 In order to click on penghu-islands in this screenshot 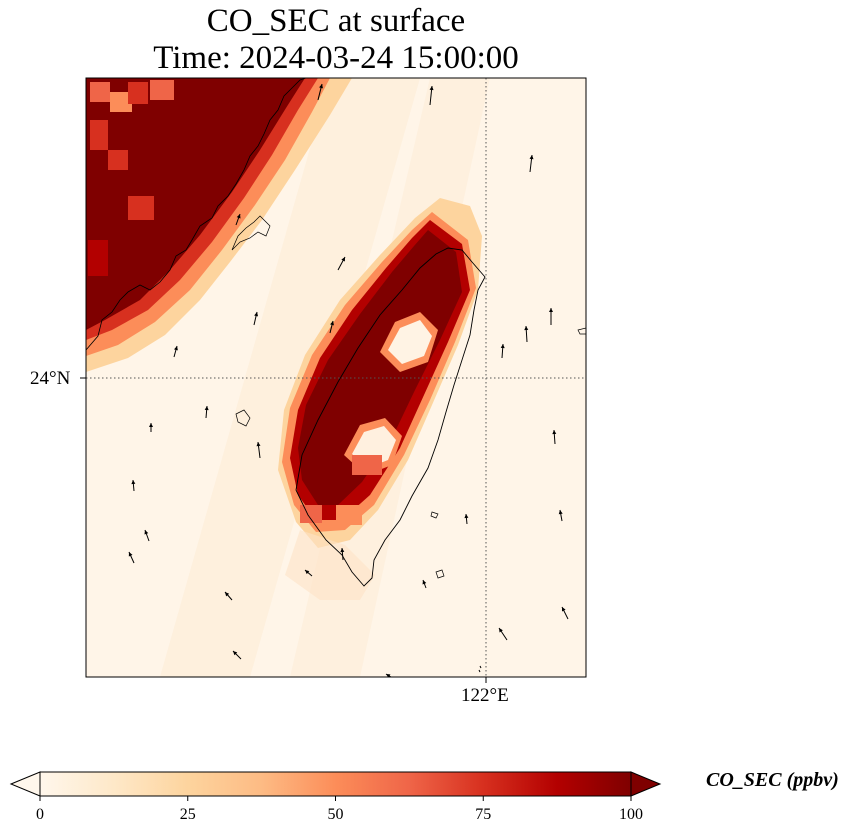, I will do `click(243, 418)`.